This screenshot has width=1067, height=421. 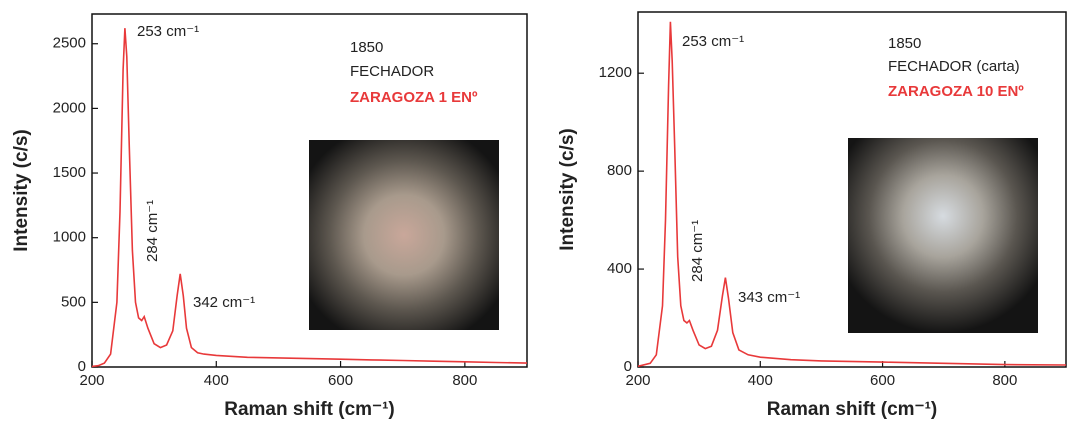 I want to click on y-tick-label: 1200, so click(x=615, y=72).